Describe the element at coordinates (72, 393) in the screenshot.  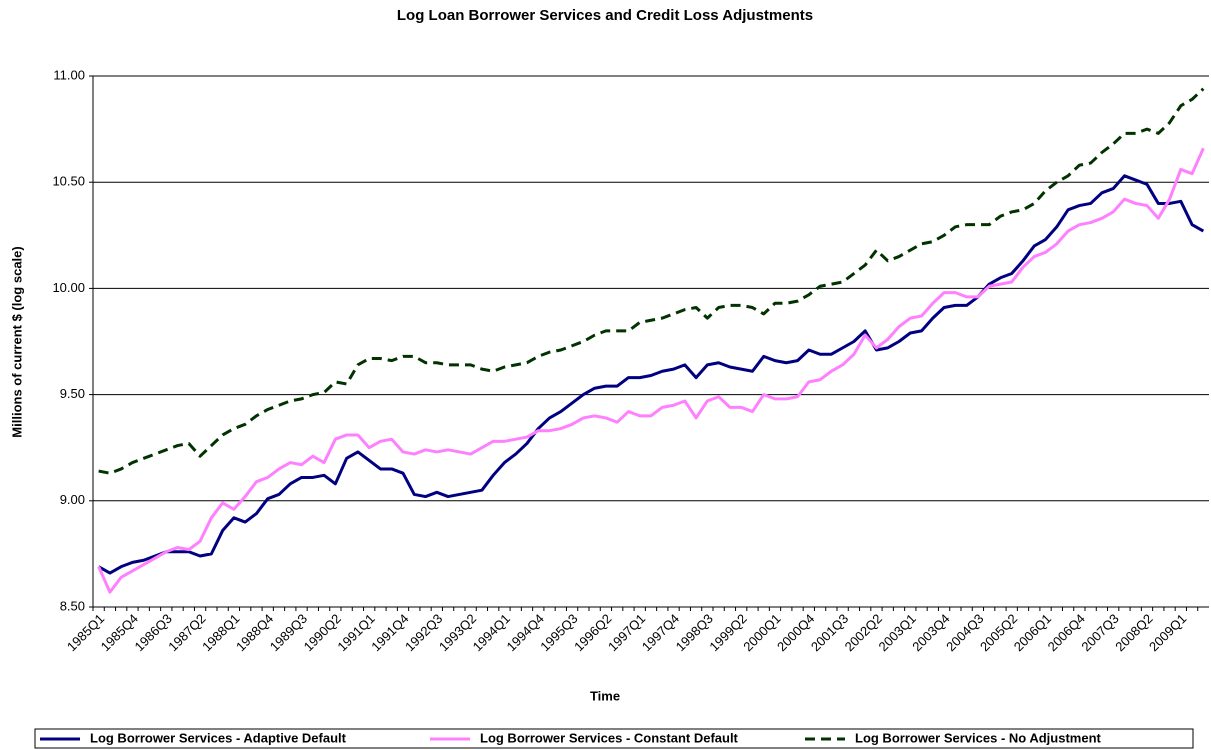
I see `y-tick-label: 9.50` at that location.